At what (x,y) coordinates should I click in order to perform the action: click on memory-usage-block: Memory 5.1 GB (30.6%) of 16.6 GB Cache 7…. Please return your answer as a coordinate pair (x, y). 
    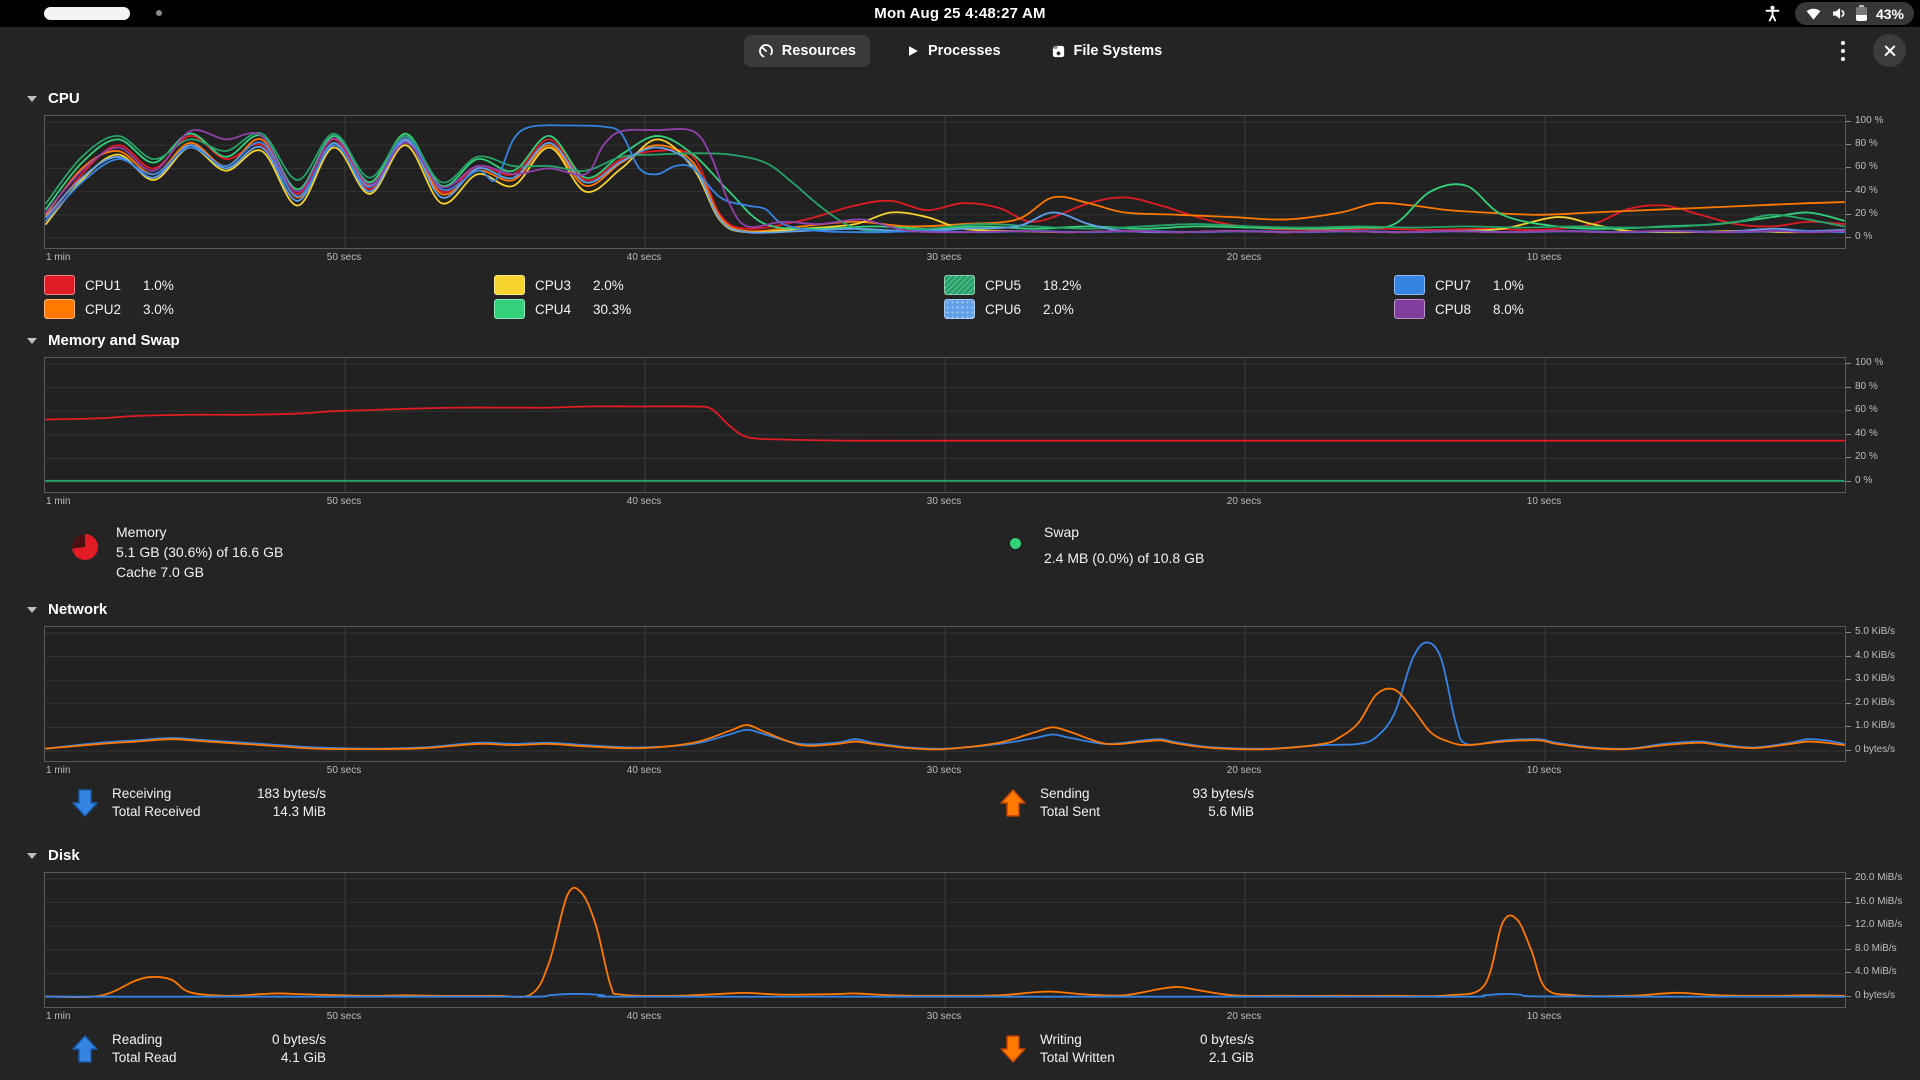
    Looking at the image, I should click on (177, 552).